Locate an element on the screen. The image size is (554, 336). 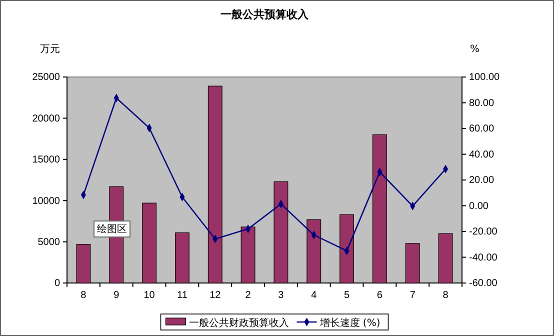
y2-tick-label: 0.00 is located at coordinates (479, 206).